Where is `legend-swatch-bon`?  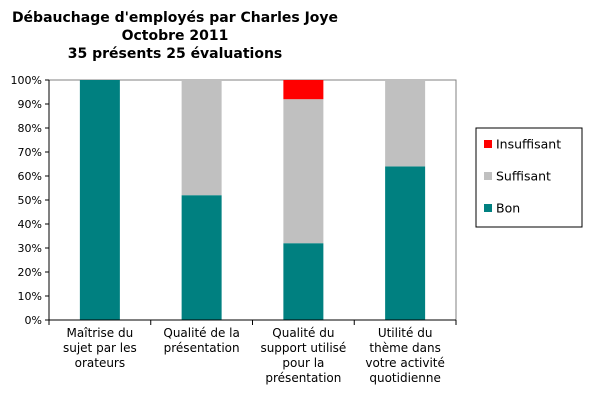 legend-swatch-bon is located at coordinates (488, 208).